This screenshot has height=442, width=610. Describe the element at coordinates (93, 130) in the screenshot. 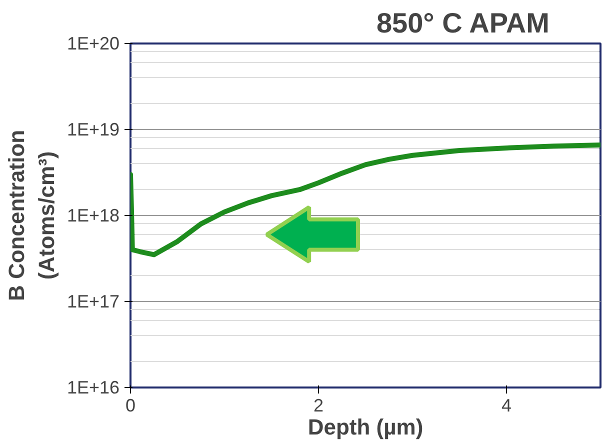

I see `y-tick-label: 1E+19` at that location.